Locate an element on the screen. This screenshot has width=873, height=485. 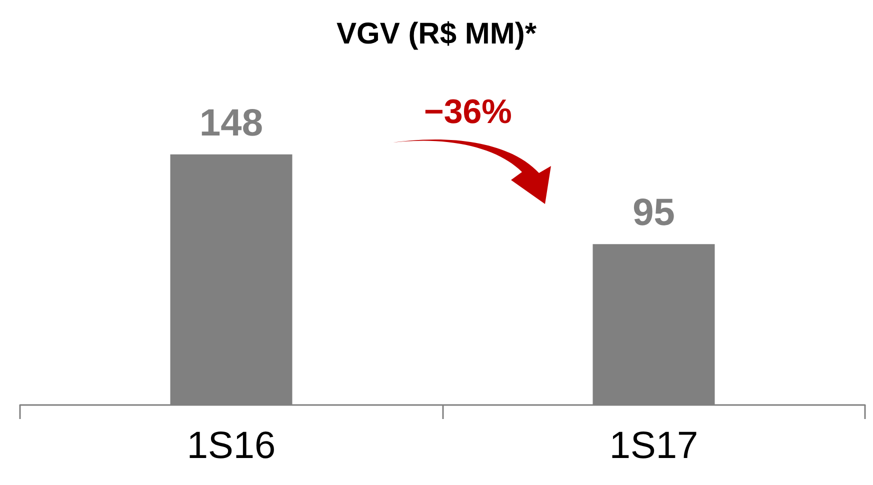
text: −36% is located at coordinates (468, 112).